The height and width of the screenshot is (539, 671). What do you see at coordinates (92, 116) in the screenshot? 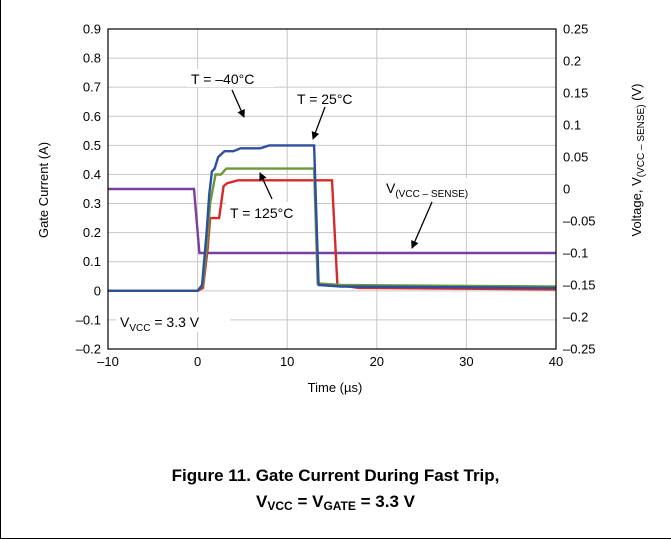
I see `left-y-tick-label: 0.6` at bounding box center [92, 116].